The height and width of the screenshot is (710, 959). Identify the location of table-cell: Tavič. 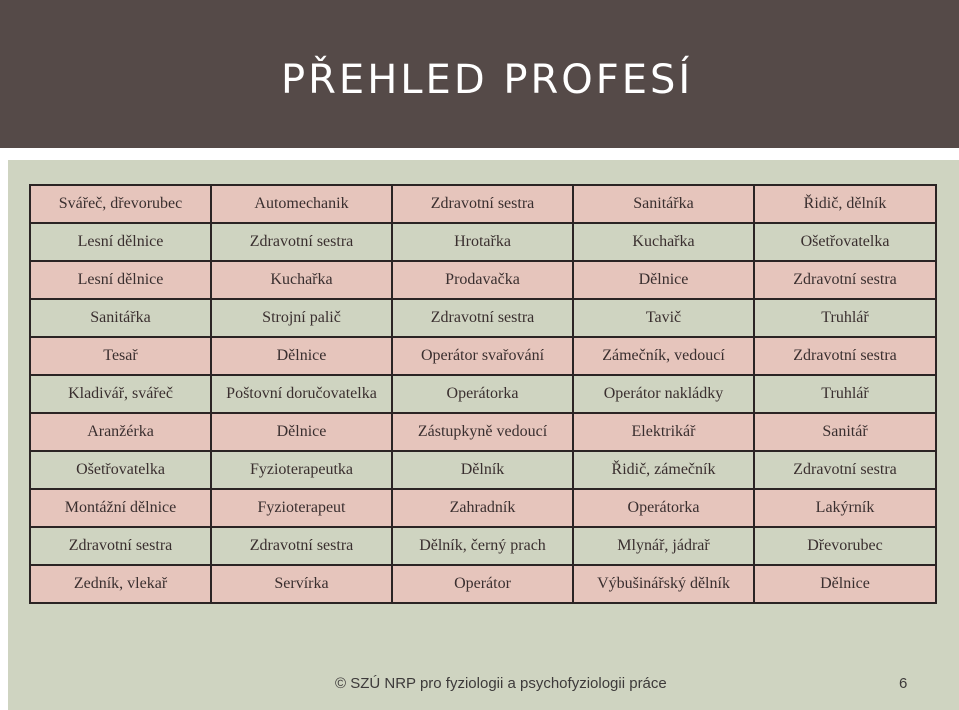
(663, 318).